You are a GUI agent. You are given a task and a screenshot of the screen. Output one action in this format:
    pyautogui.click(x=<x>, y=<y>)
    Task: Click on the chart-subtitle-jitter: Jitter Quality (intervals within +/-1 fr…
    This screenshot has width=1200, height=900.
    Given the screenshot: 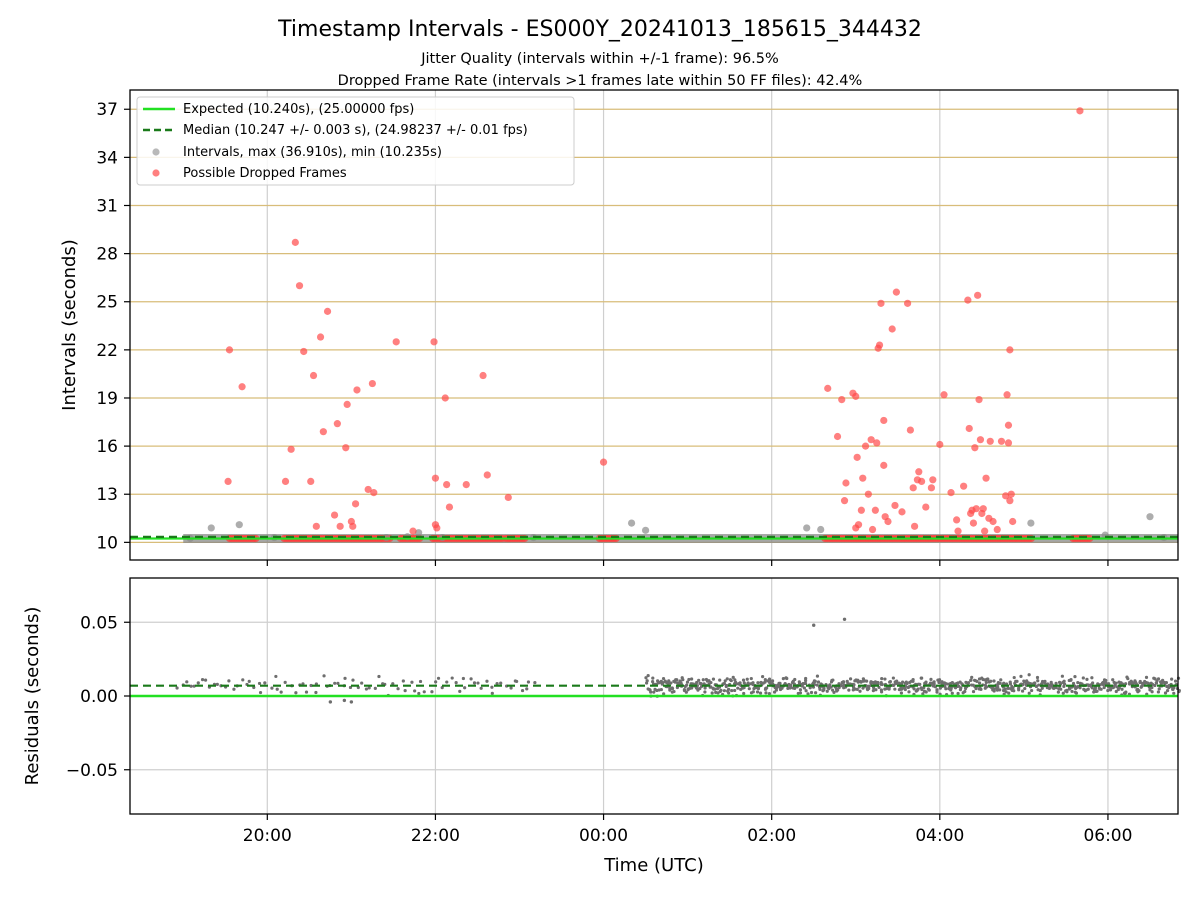 What is the action you would take?
    pyautogui.click(x=599, y=59)
    